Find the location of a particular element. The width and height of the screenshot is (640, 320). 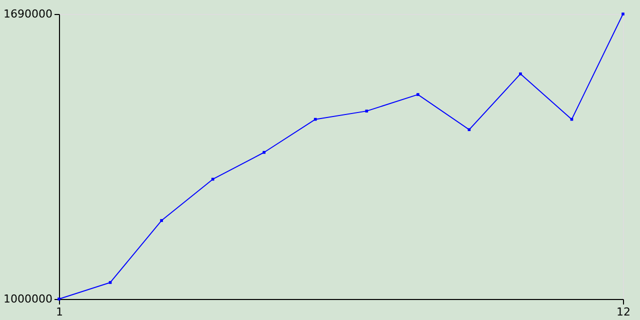

x-tick-label: 12 is located at coordinates (623, 312).